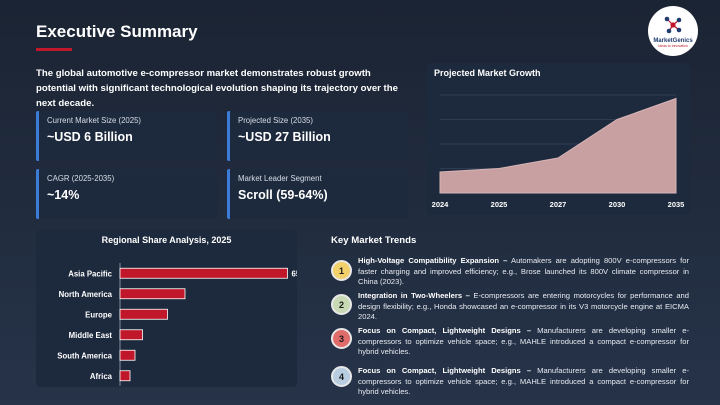  Describe the element at coordinates (63, 195) in the screenshot. I see `metric-value: ~14%` at that location.